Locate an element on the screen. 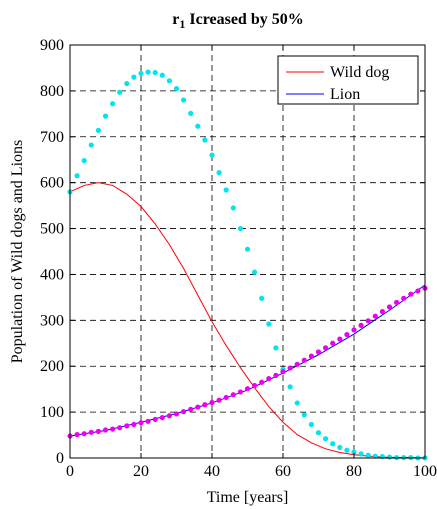 The width and height of the screenshot is (437, 509). x-axis-label: Time [years] is located at coordinates (248, 497).